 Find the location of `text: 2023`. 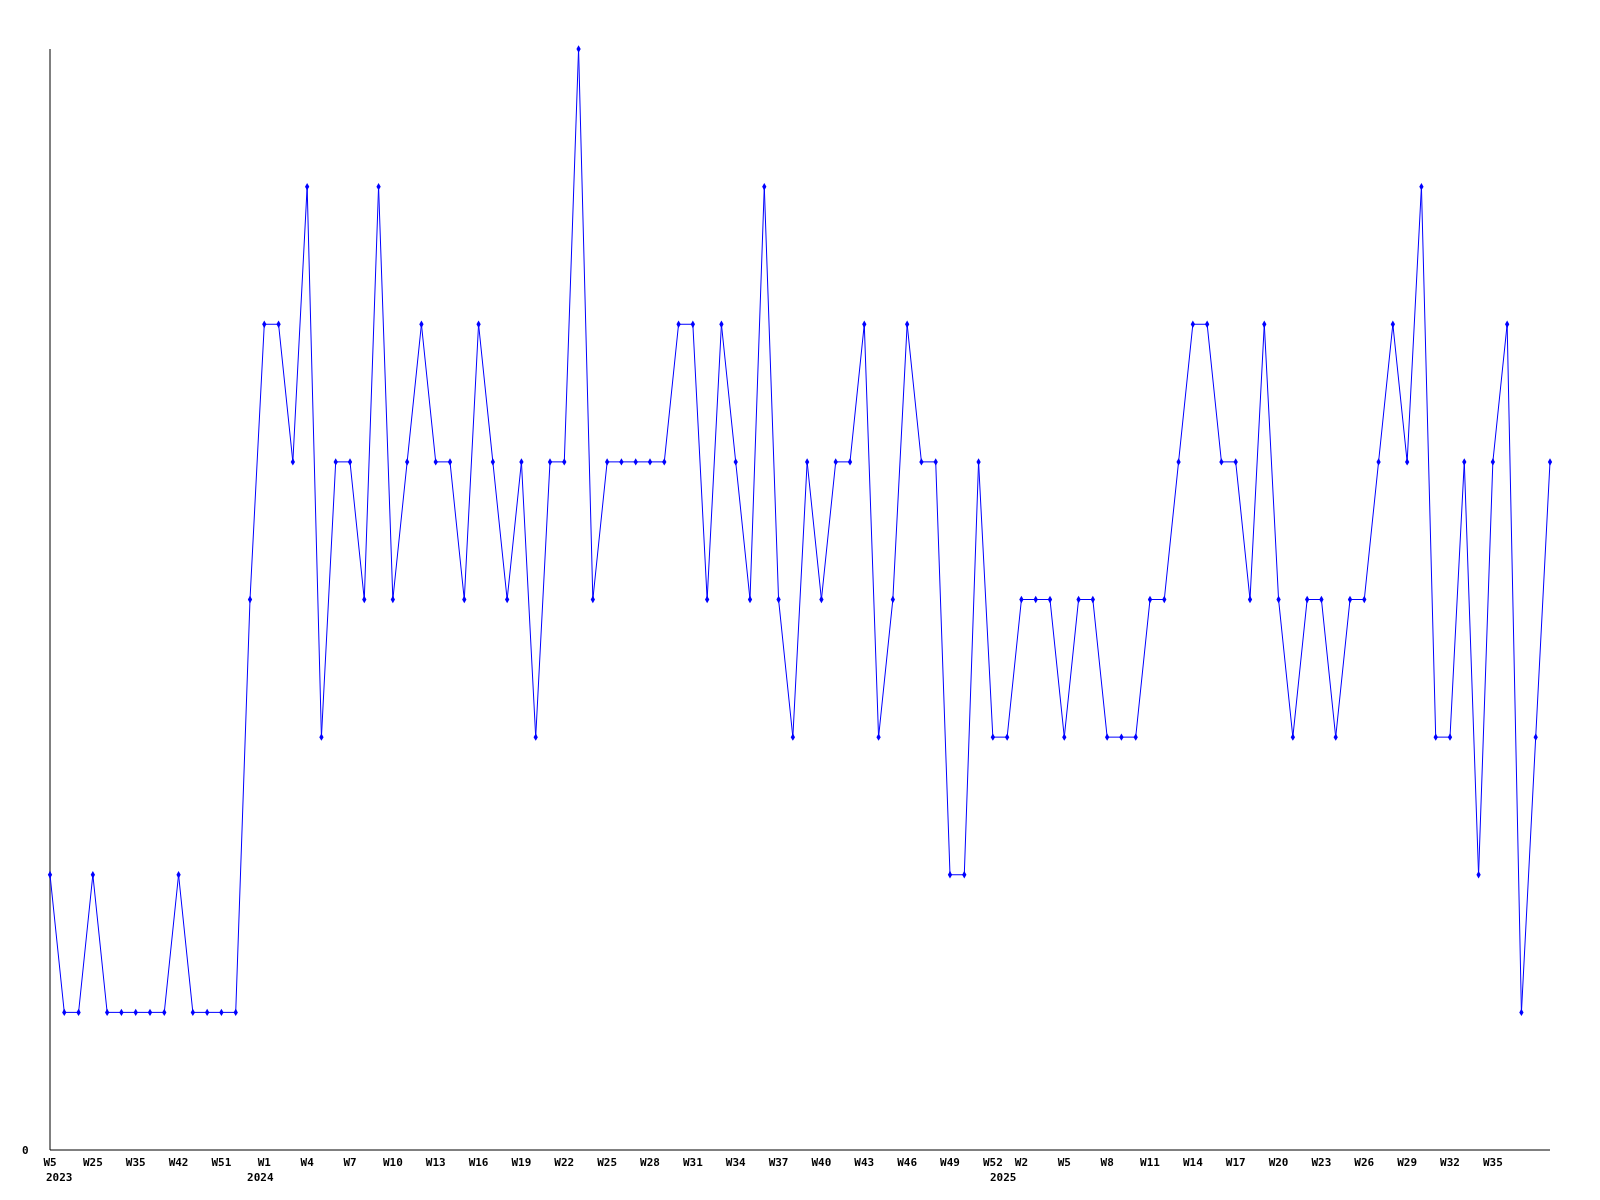

text: 2023 is located at coordinates (59, 1177).